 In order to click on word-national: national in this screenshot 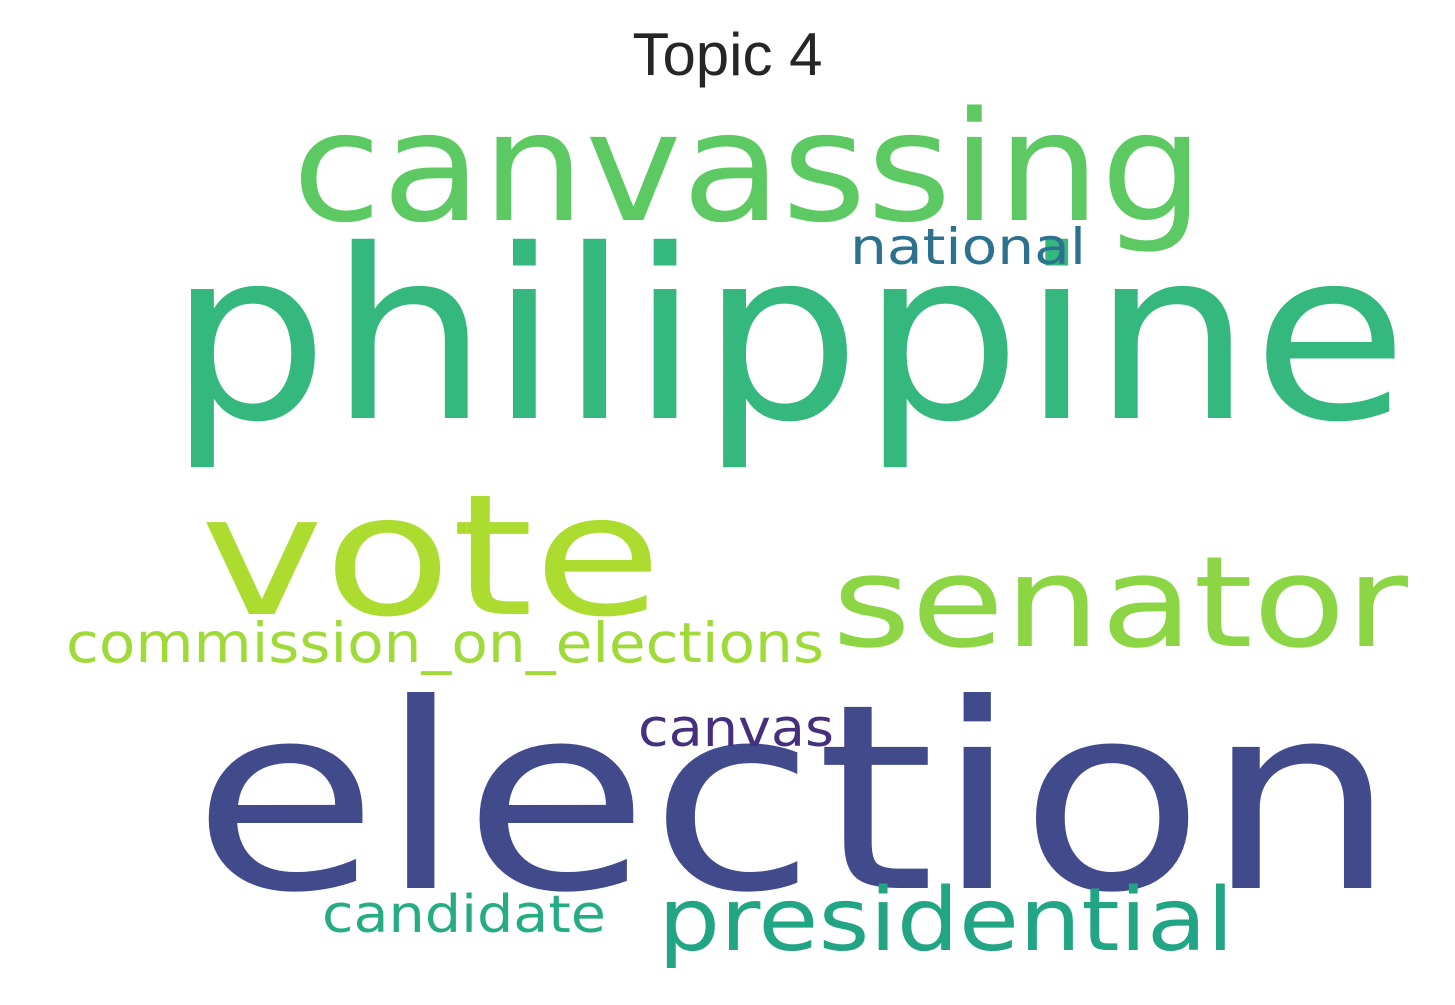, I will do `click(968, 247)`.